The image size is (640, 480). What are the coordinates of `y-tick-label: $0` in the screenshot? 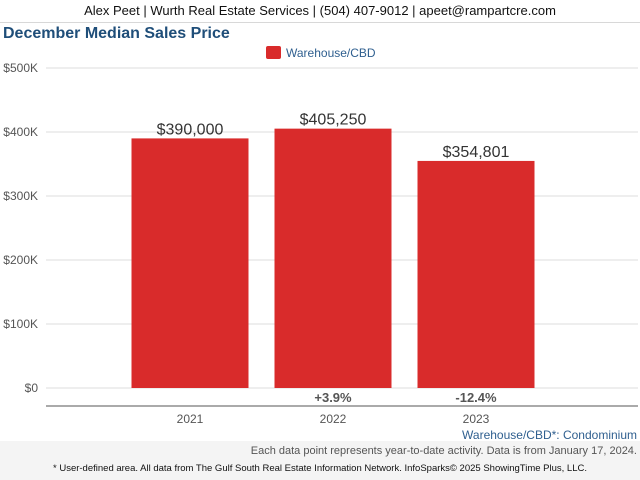 It's located at (32, 388).